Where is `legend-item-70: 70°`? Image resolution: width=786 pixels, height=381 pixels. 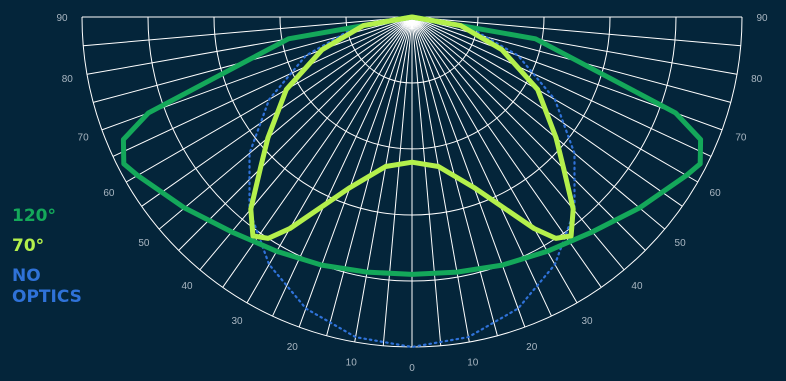 legend-item-70: 70° is located at coordinates (28, 246).